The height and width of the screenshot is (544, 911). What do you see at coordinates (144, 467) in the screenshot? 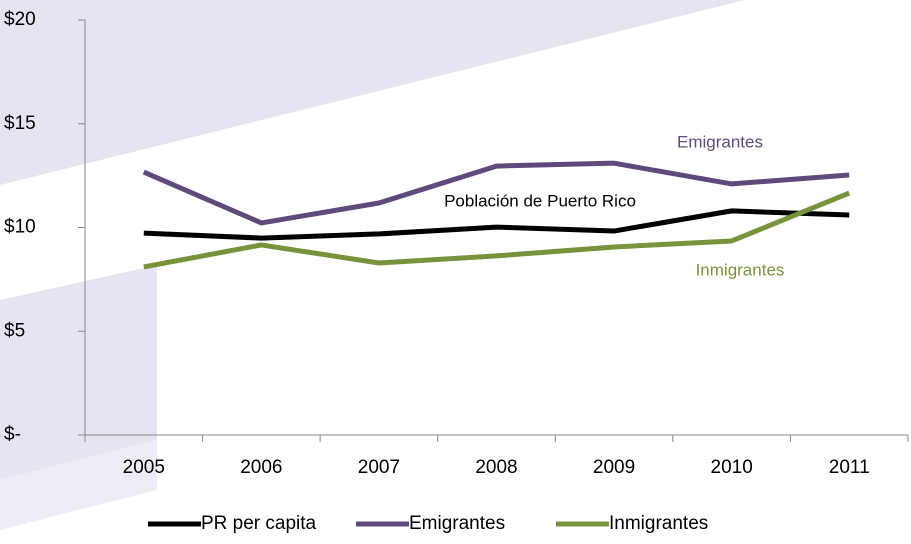
I see `x-tick-label: 2005` at bounding box center [144, 467].